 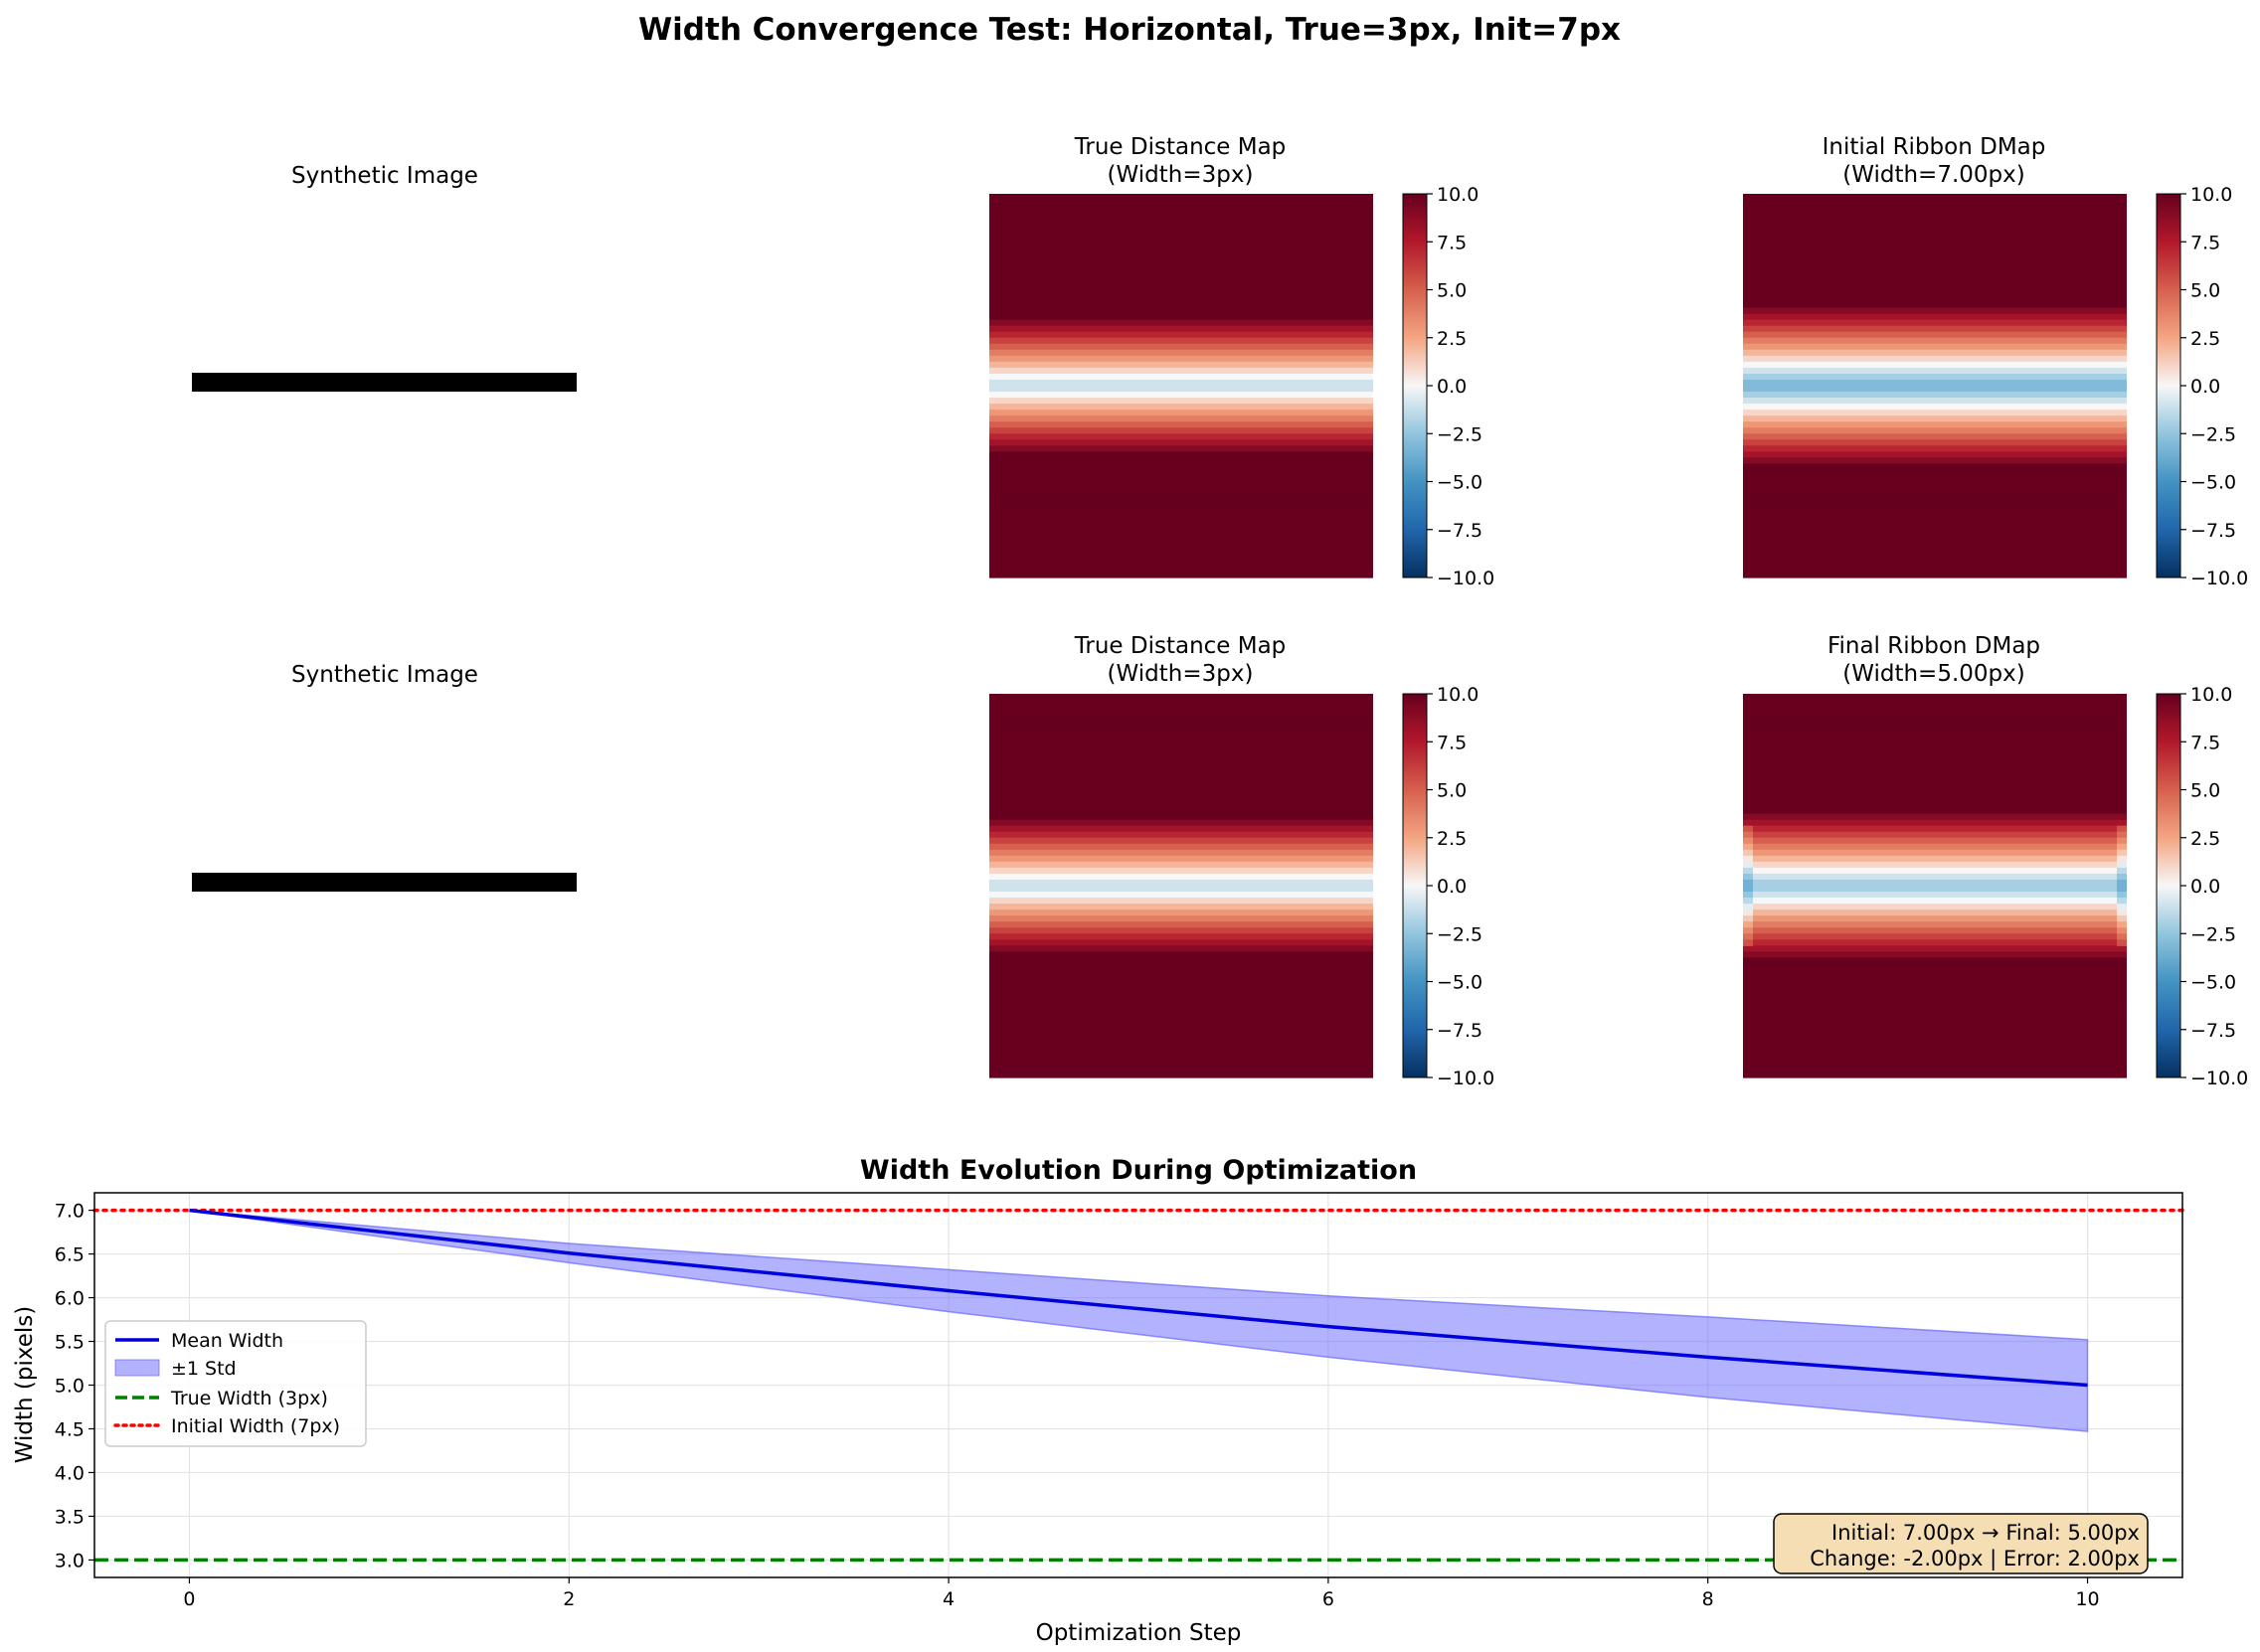 I want to click on legend-box, so click(x=235, y=1383).